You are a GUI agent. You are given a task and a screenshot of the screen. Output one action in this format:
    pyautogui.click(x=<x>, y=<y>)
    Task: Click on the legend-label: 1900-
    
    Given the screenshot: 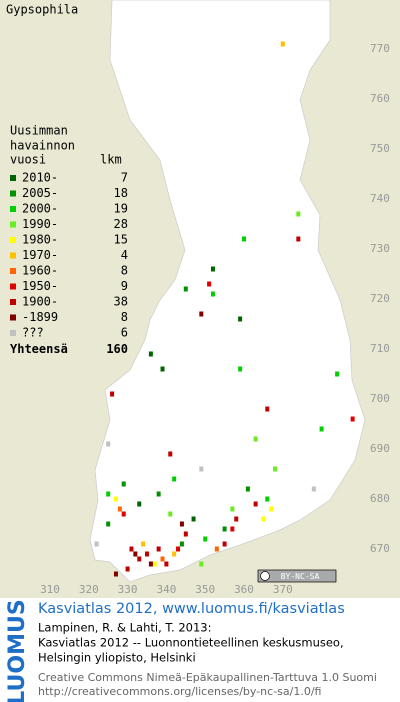 What is the action you would take?
    pyautogui.click(x=40, y=302)
    